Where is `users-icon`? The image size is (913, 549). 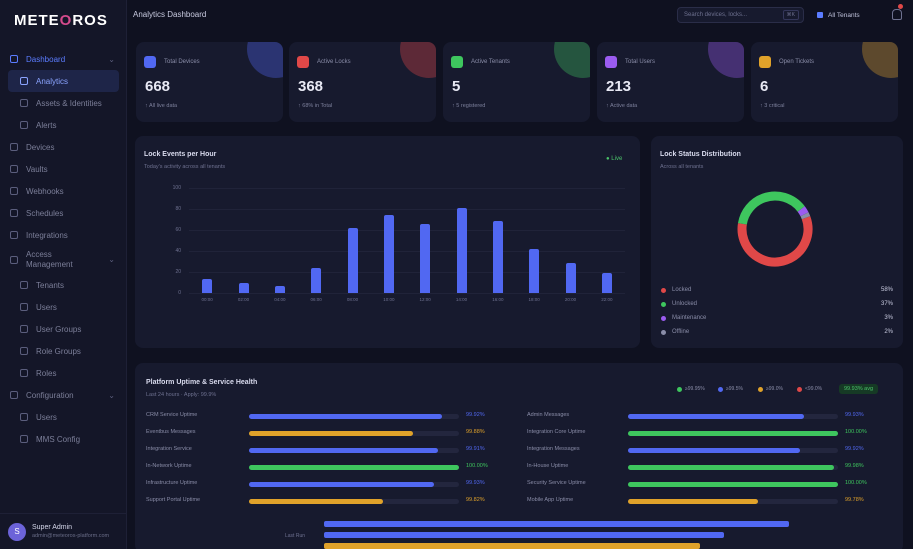
users-icon is located at coordinates (611, 62).